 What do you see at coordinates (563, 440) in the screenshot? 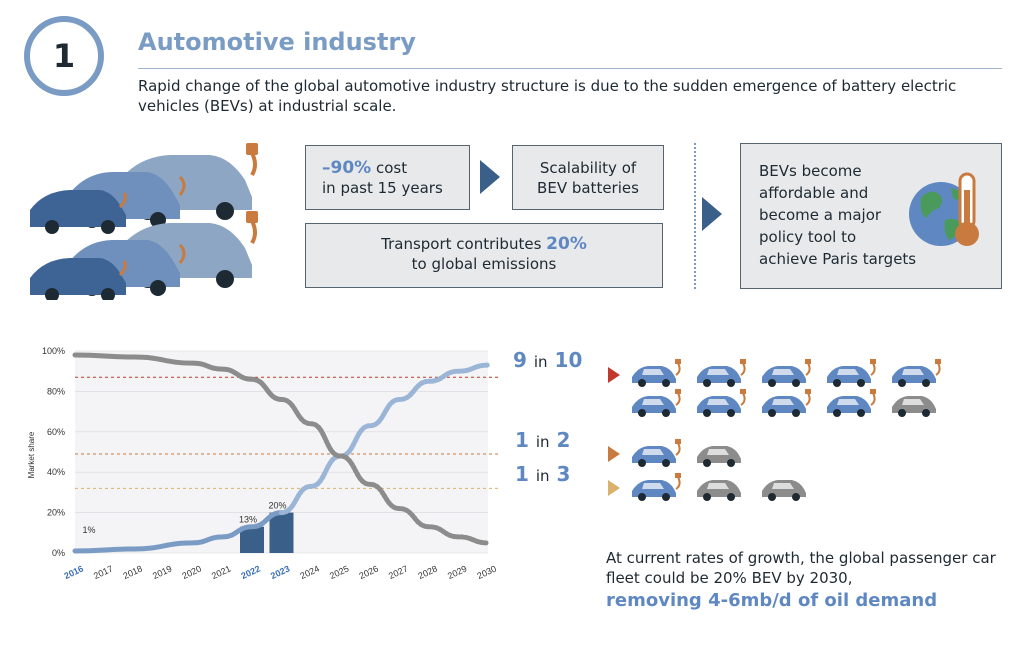
I see `ratio-total: 2` at bounding box center [563, 440].